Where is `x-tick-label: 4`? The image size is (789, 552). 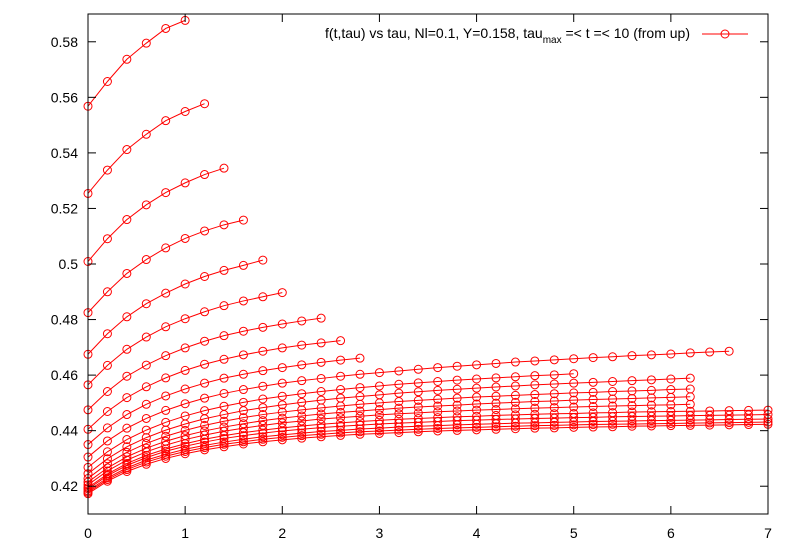
x-tick-label: 4 is located at coordinates (477, 533).